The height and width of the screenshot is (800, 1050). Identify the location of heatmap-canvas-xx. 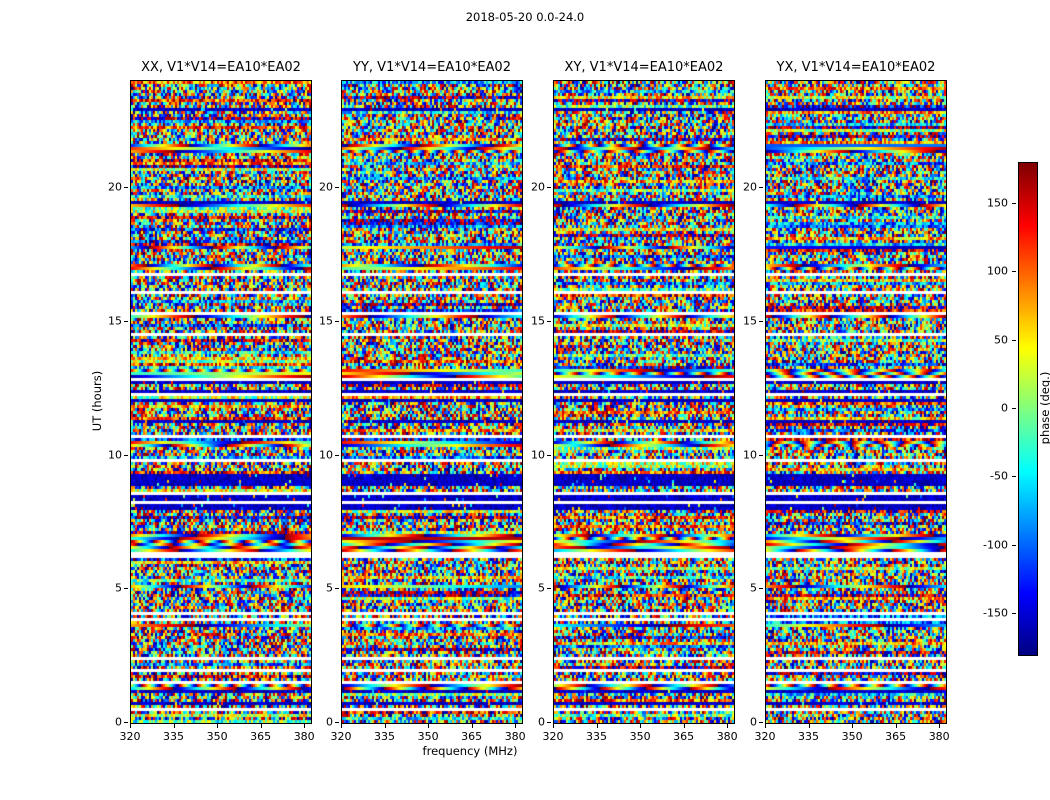
(221, 402).